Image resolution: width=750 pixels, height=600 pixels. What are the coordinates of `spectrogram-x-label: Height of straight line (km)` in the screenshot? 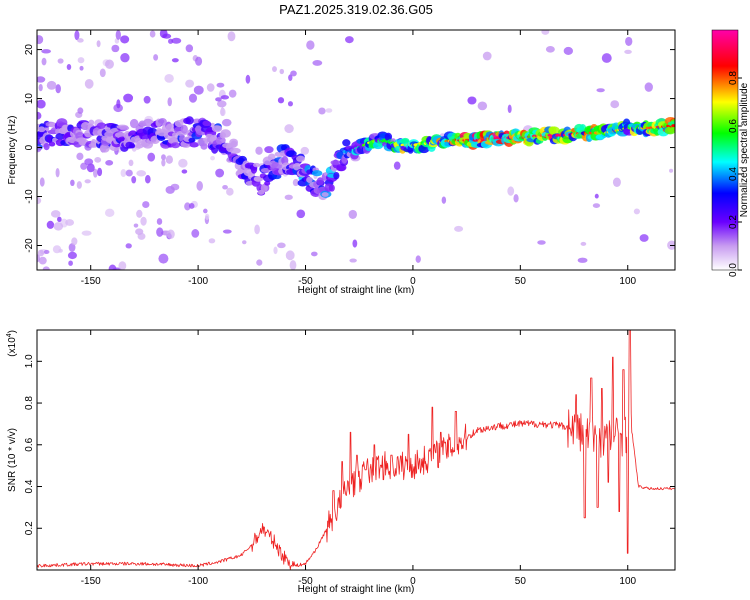 It's located at (356, 290).